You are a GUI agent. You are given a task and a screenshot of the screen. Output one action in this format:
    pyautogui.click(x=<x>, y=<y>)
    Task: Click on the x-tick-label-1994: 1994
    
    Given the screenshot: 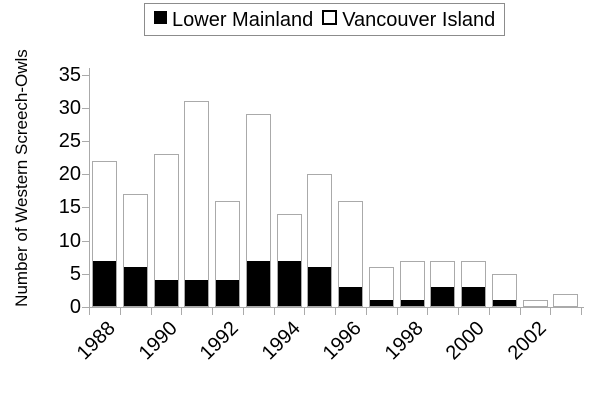 What is the action you would take?
    pyautogui.click(x=281, y=341)
    